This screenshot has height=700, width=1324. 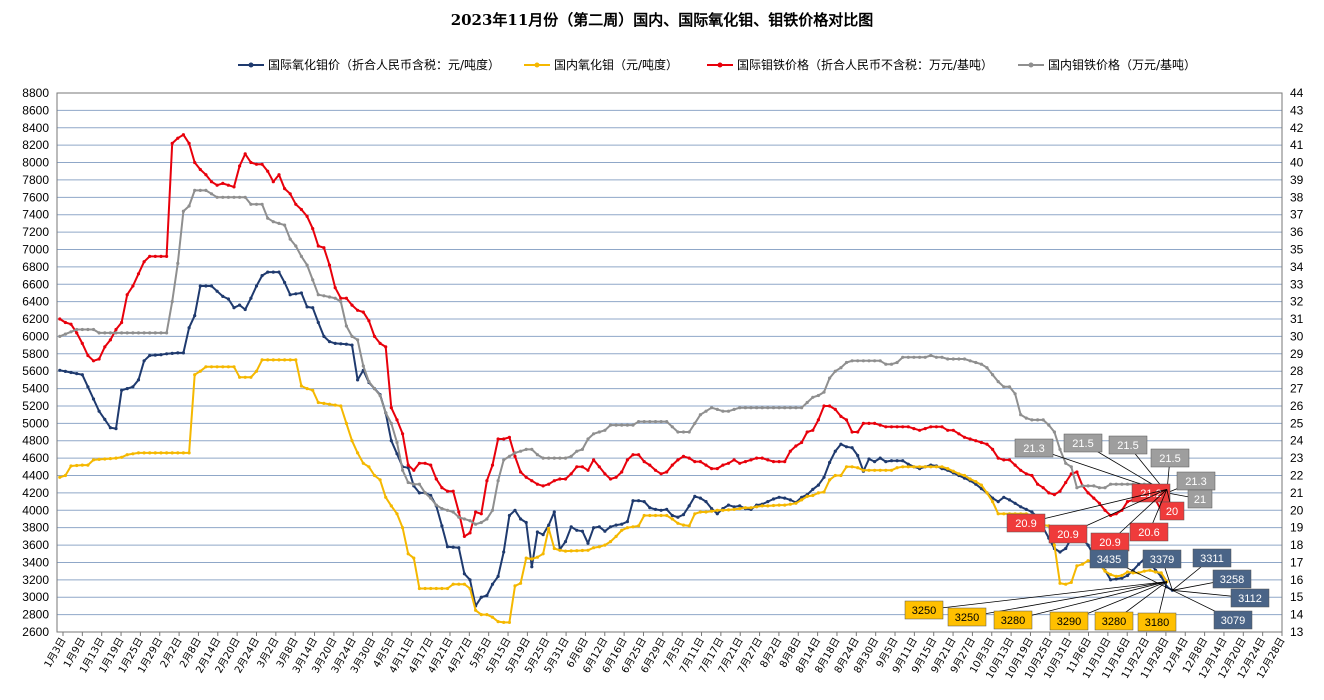 What do you see at coordinates (1297, 562) in the screenshot?
I see `y-right-tick-label: 17` at bounding box center [1297, 562].